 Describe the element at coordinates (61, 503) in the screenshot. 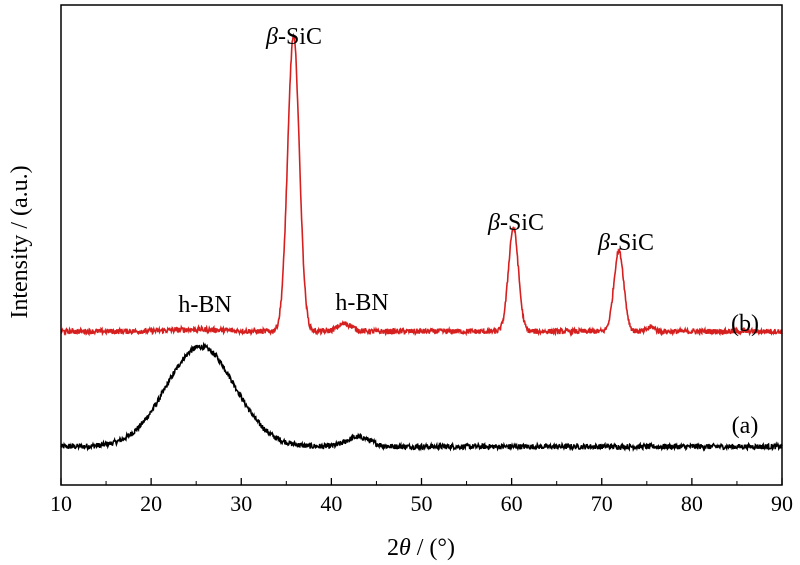

I see `x-tick-label: 10` at that location.